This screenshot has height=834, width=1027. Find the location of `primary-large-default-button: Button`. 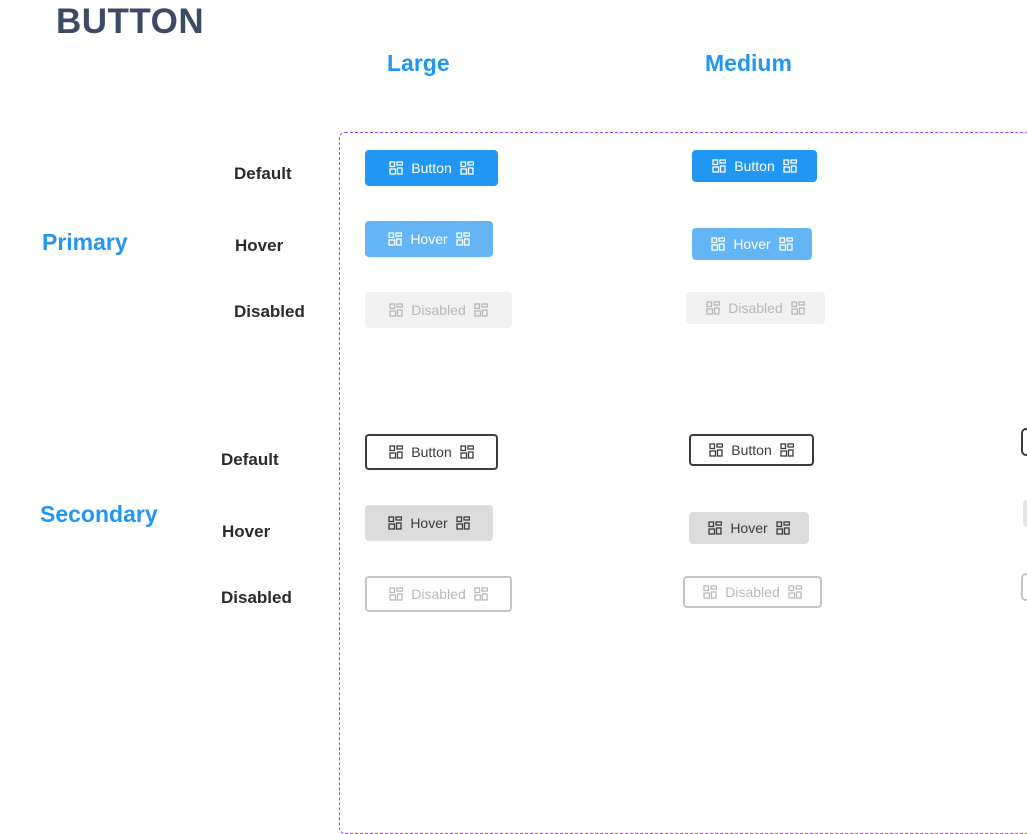

primary-large-default-button: Button is located at coordinates (431, 168).